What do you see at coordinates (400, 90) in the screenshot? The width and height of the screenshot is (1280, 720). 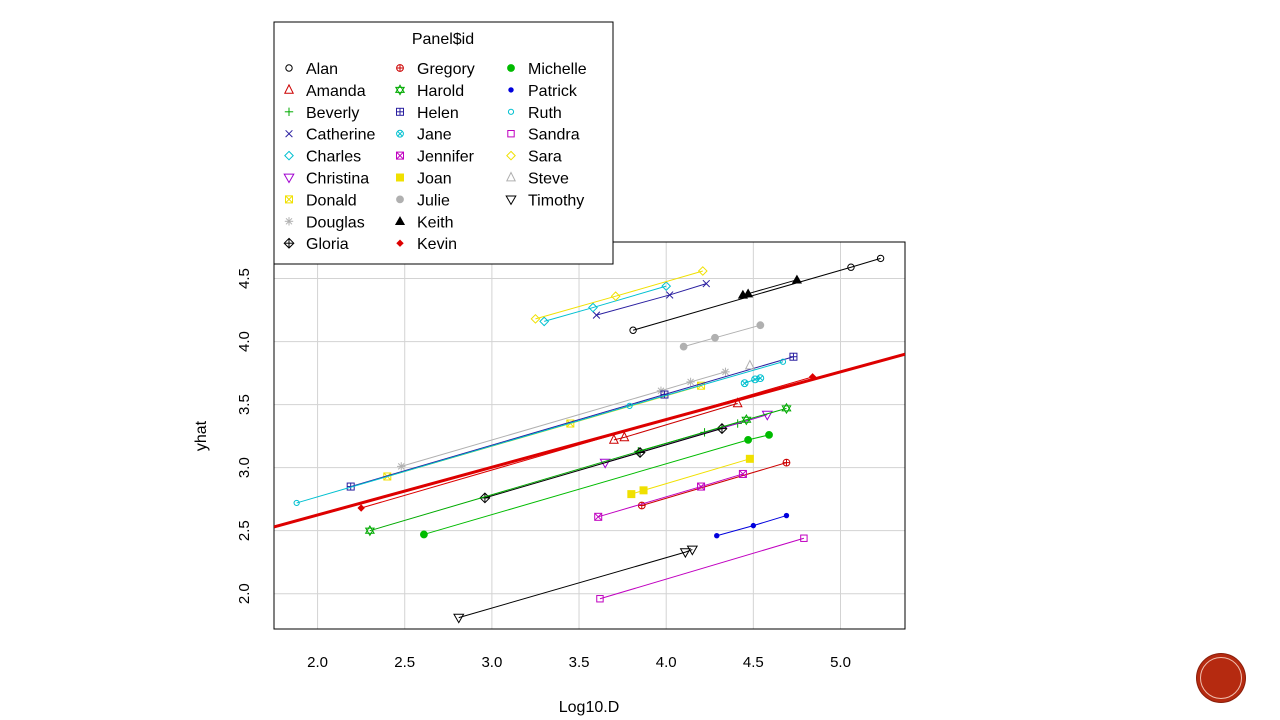 I see `legend-marker-harold` at bounding box center [400, 90].